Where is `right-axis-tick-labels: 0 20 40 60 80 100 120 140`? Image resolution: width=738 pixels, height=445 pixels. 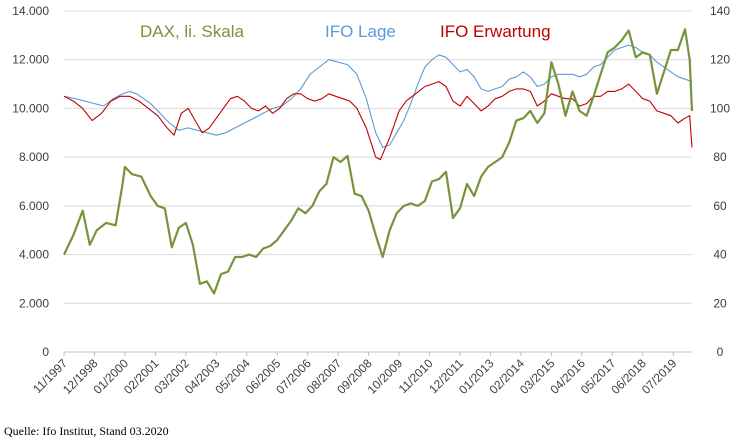 right-axis-tick-labels: 0 20 40 60 80 100 120 140 is located at coordinates (720, 181).